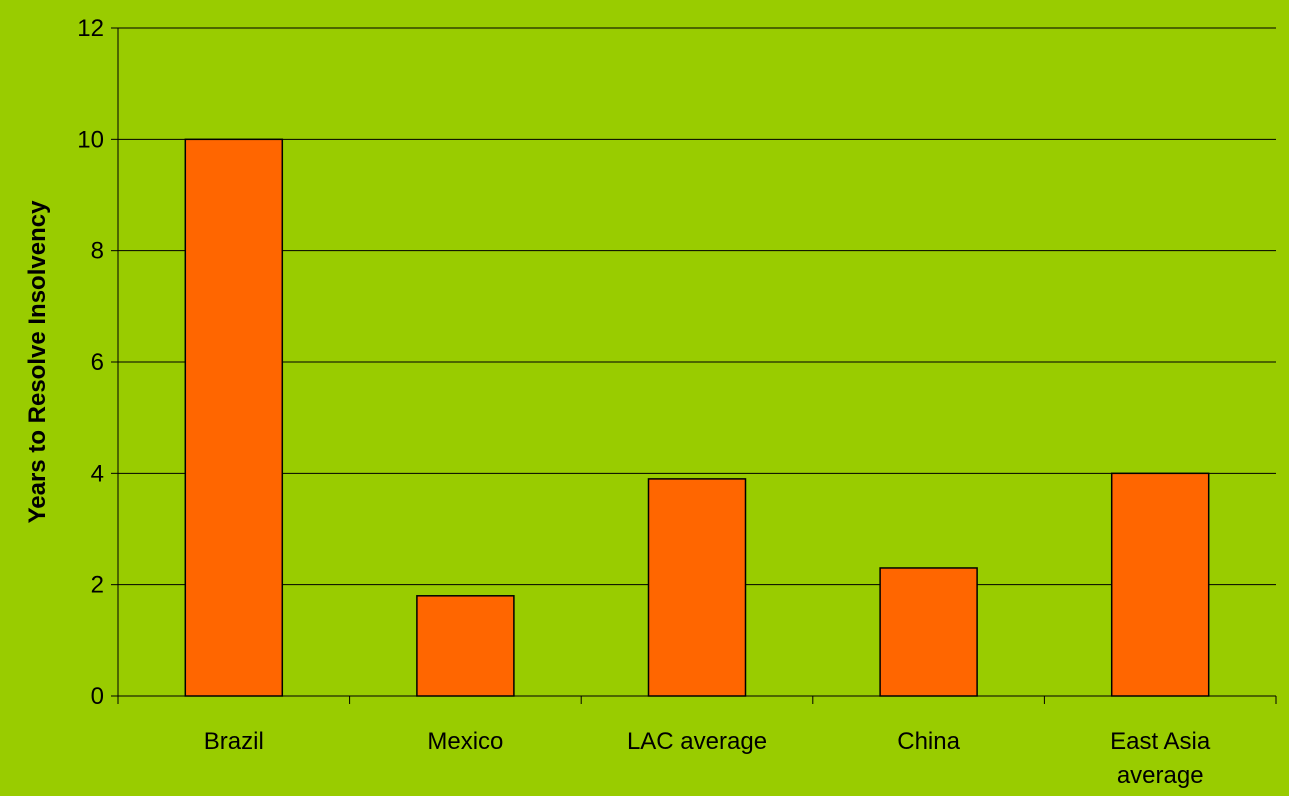  What do you see at coordinates (1160, 775) in the screenshot?
I see `x-tick-label-line: average` at bounding box center [1160, 775].